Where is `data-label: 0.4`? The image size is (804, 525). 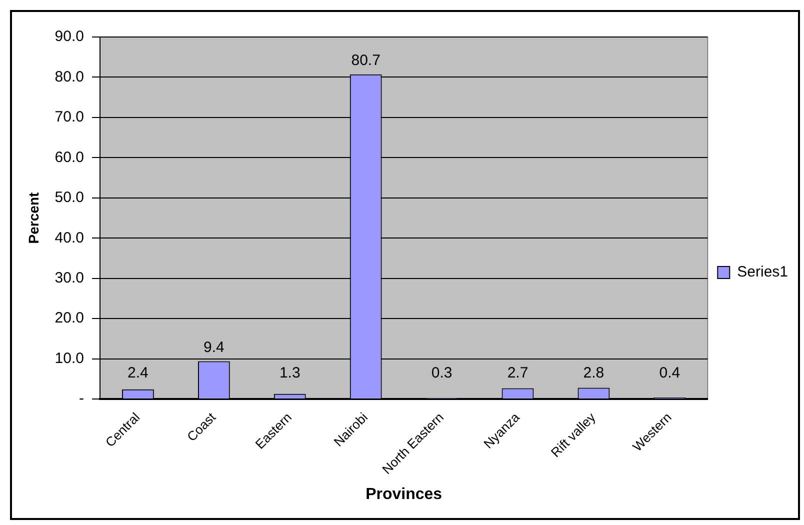 data-label: 0.4 is located at coordinates (669, 373).